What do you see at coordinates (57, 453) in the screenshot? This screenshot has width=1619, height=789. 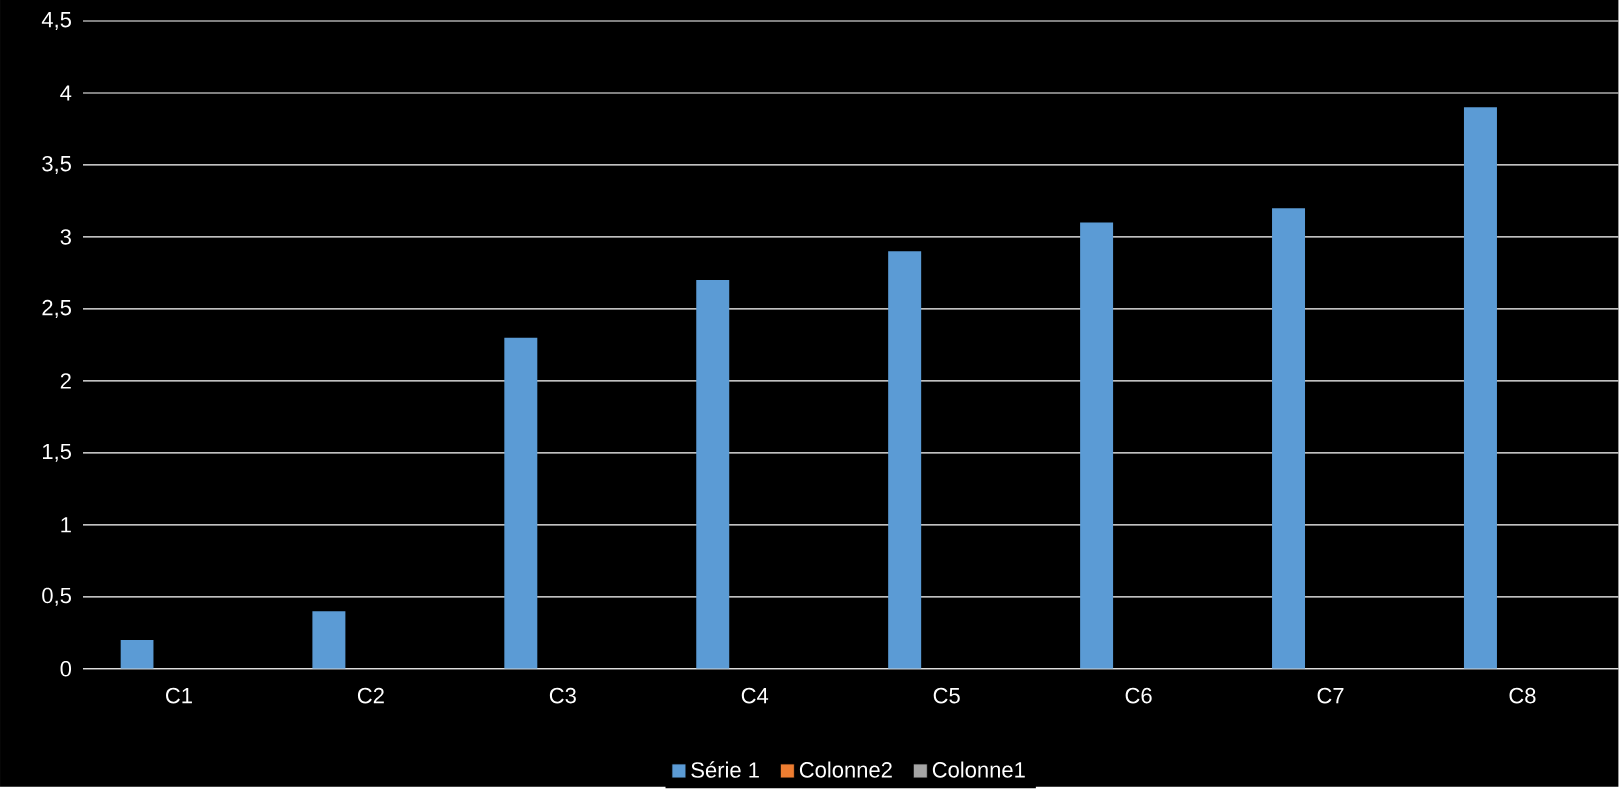 I see `y-tick-label: 1,5` at bounding box center [57, 453].